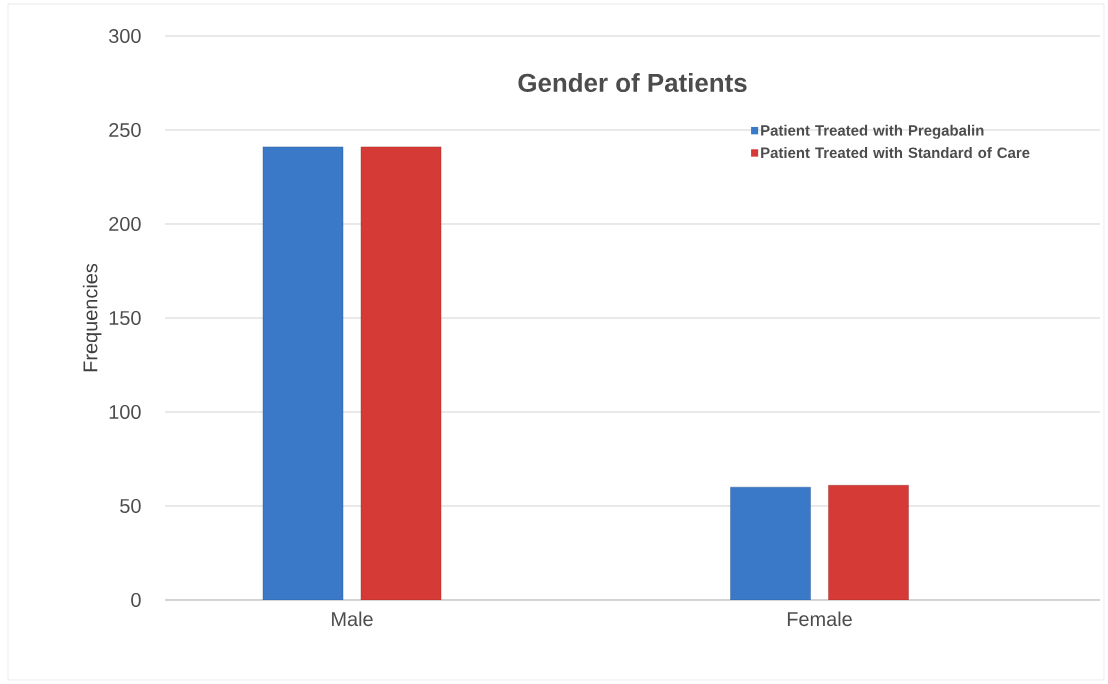 This screenshot has width=1108, height=684. Describe the element at coordinates (125, 224) in the screenshot. I see `y-tick-label: 200` at that location.